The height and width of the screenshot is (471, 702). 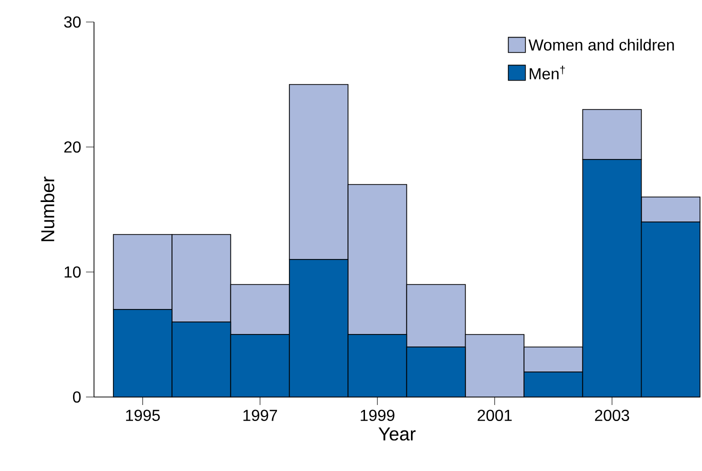 What do you see at coordinates (397, 434) in the screenshot?
I see `x-axis-title: Year` at bounding box center [397, 434].